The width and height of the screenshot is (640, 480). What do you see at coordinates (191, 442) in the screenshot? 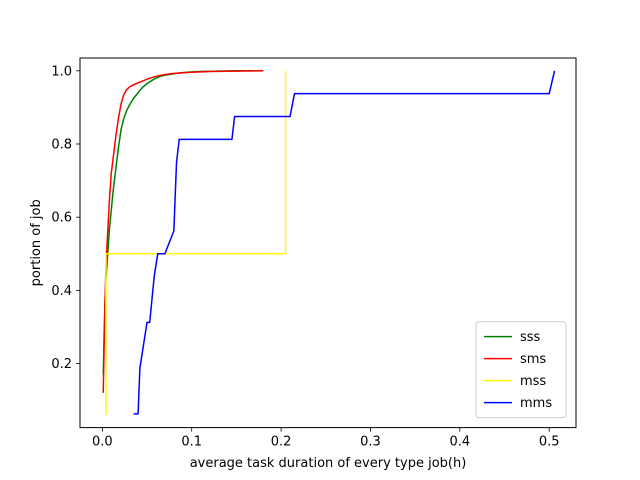
I see `x-tick-label: 0.1` at bounding box center [191, 442].